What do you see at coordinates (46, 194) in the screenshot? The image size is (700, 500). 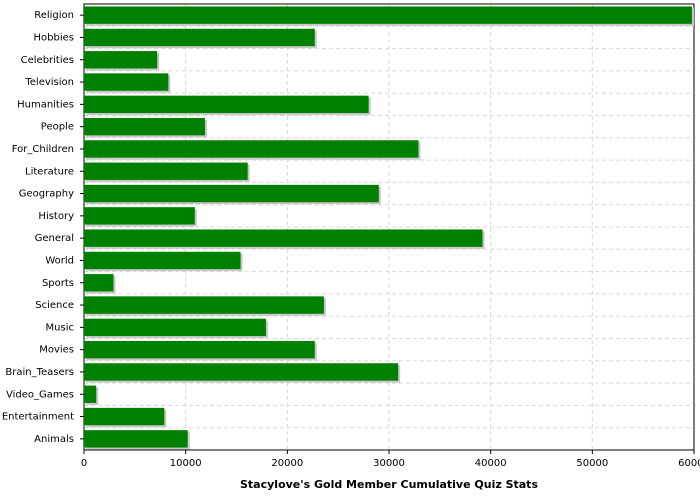 I see `y-tick-label: Geography` at bounding box center [46, 194].